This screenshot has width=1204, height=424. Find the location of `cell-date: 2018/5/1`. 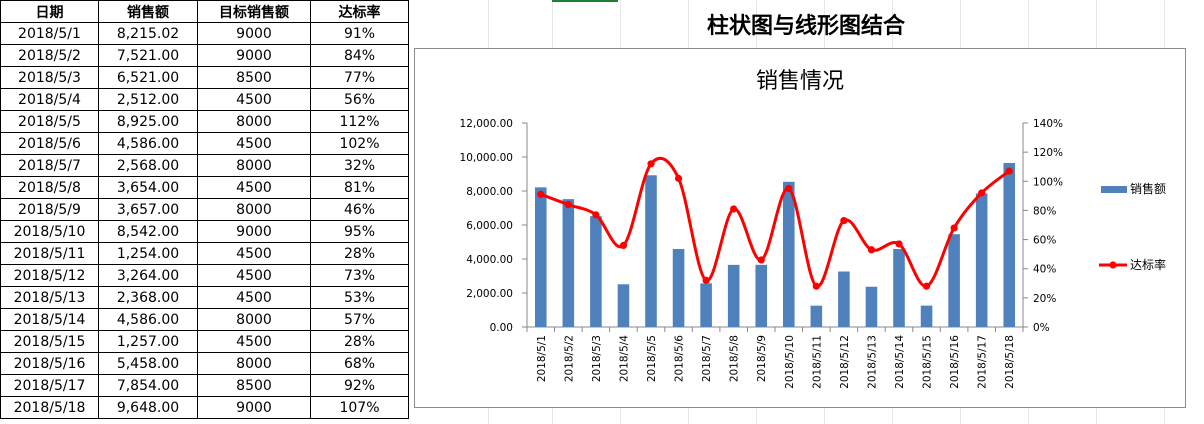

cell-date: 2018/5/1 is located at coordinates (49, 33).